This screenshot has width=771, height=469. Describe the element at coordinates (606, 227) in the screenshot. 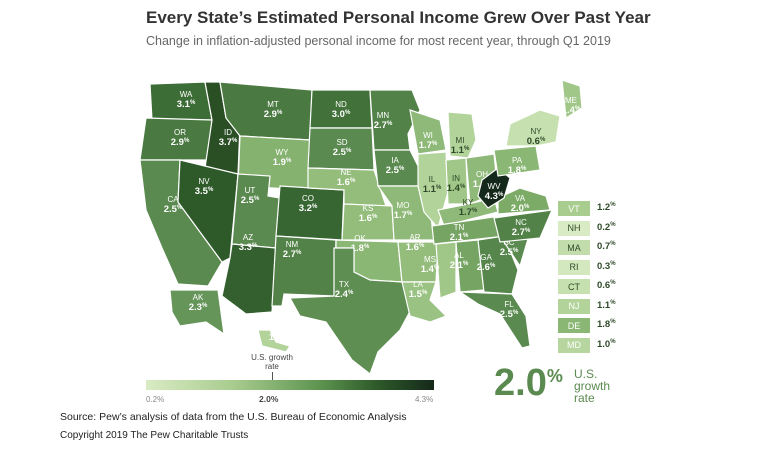

I see `ne-value-nh: 0.2%` at that location.